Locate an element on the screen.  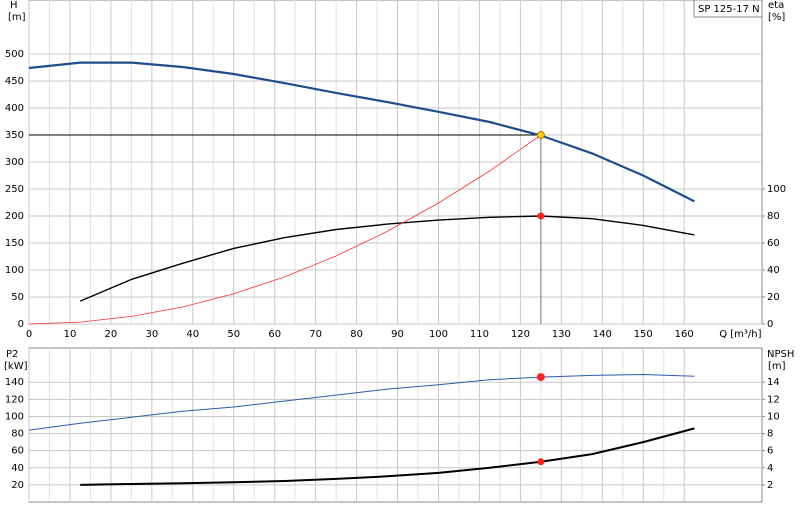
x-tick-label: 10 is located at coordinates (70, 334).